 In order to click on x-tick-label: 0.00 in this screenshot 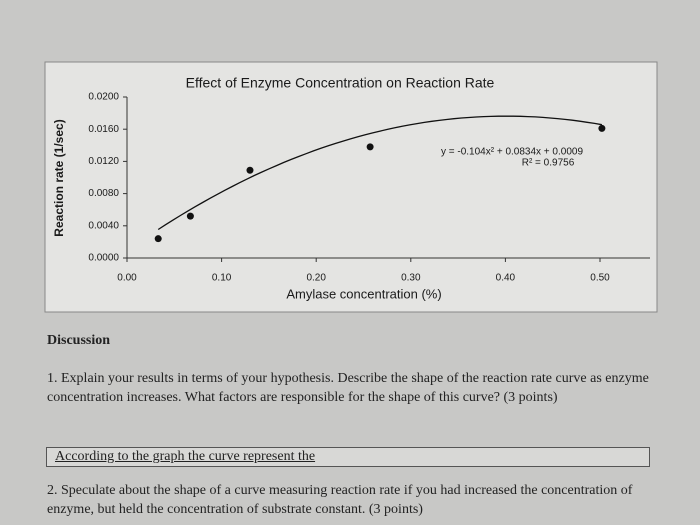, I will do `click(127, 278)`.